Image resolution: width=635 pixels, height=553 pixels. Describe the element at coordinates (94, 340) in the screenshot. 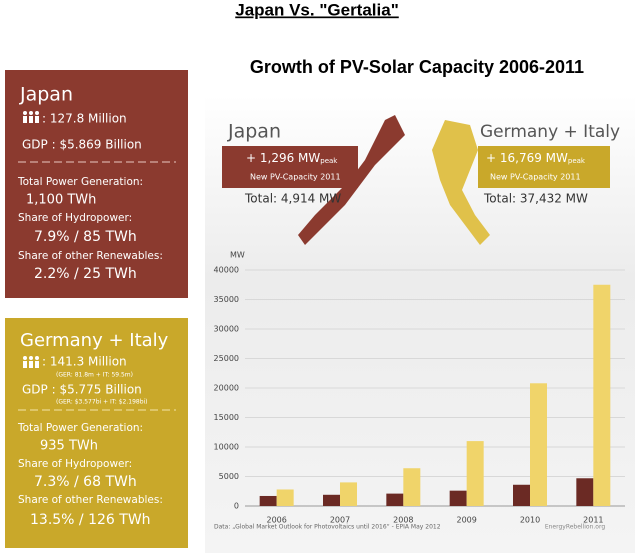

I see `germany-name: Germany + Italy` at that location.